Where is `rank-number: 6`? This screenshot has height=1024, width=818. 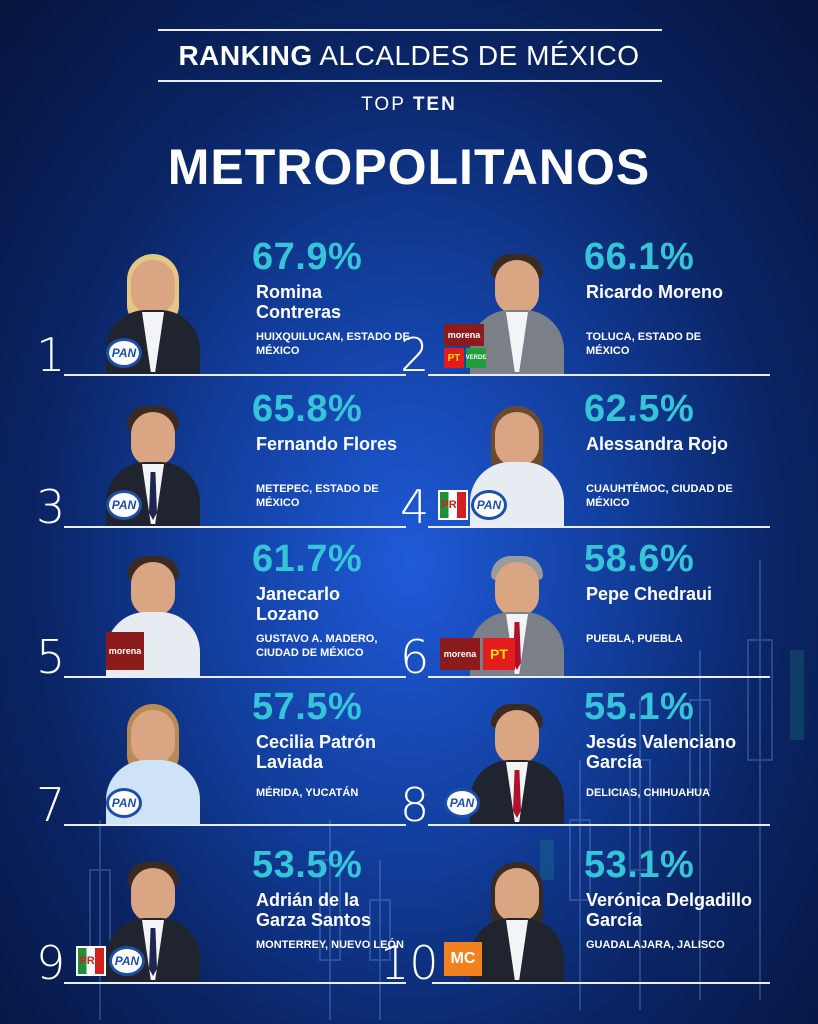 rank-number: 6 is located at coordinates (415, 657).